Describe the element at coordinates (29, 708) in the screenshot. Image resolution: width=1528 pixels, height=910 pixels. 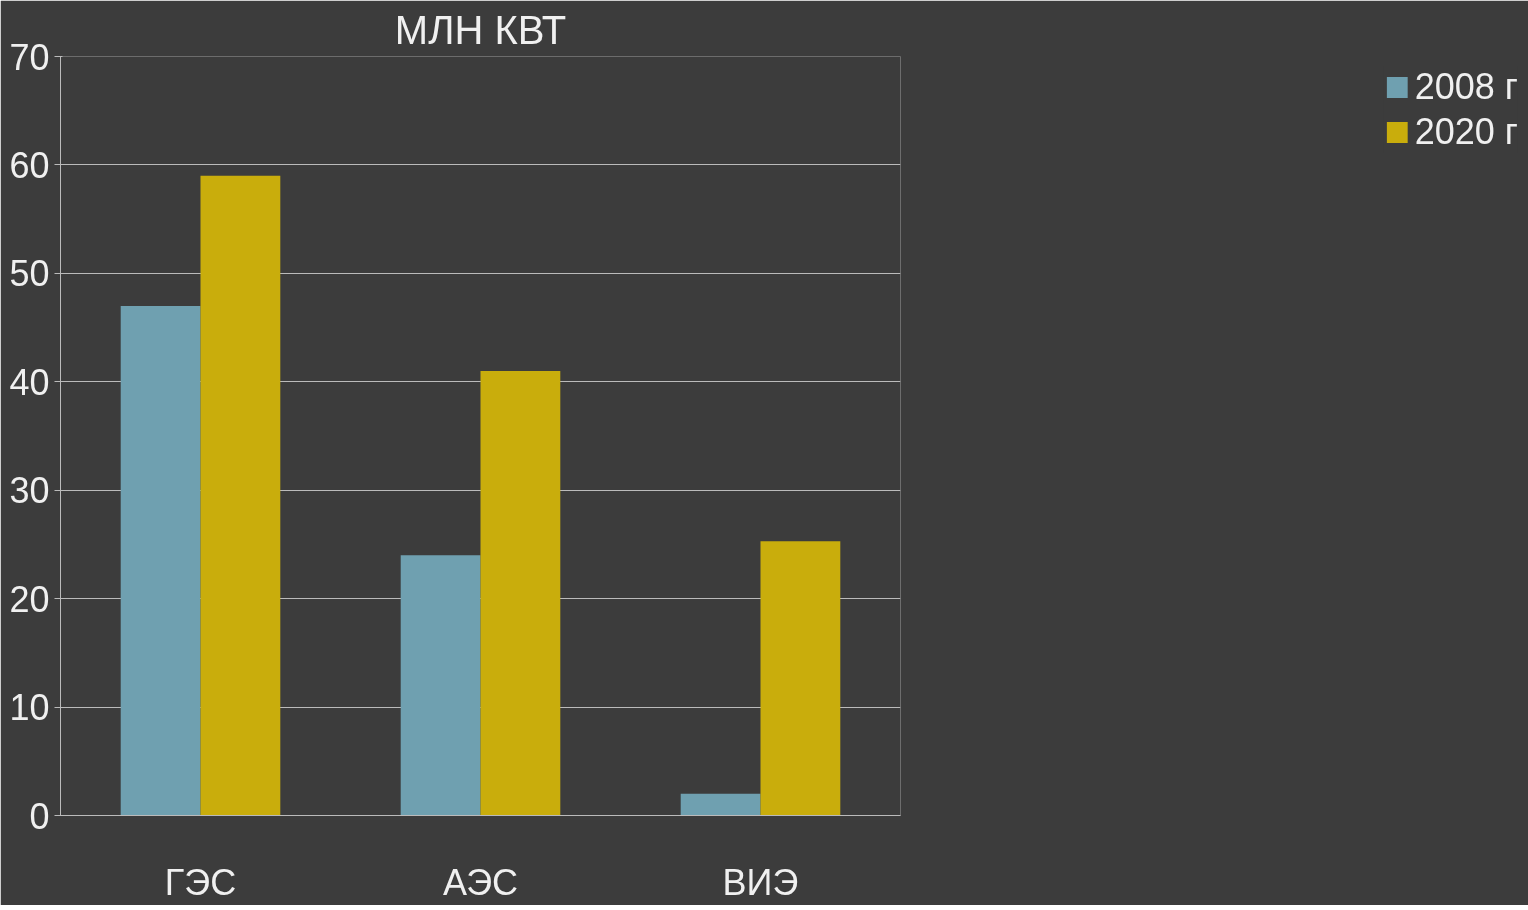
I see `y-tick-label: 10` at that location.